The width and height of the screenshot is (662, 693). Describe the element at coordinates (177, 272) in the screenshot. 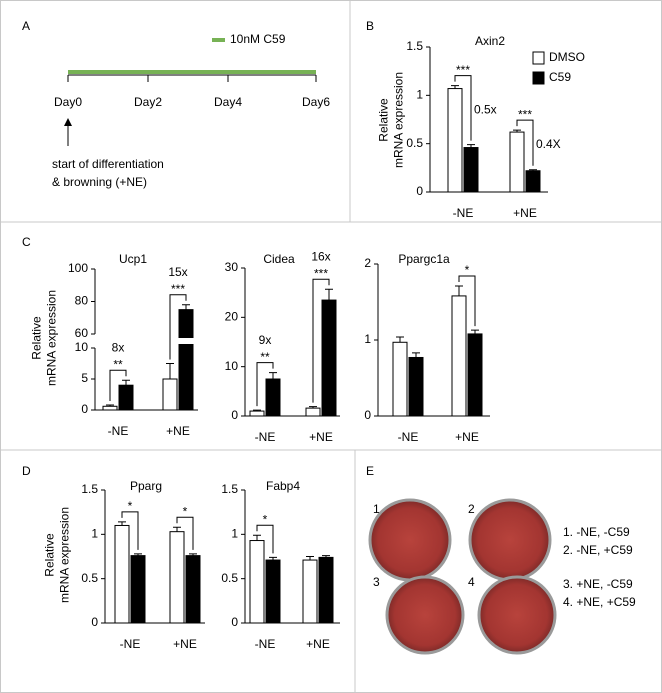

I see `fold-change-label: 15x` at that location.